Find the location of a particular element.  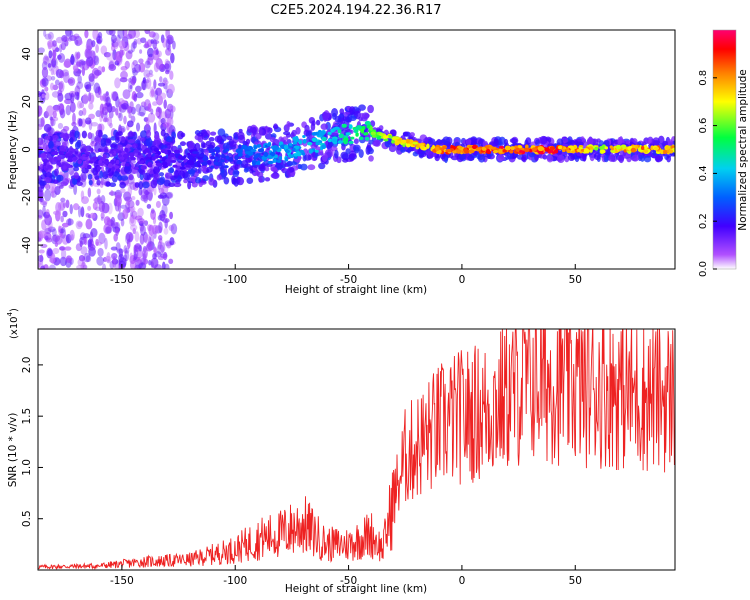

colorbar-tick-label: 0.6 is located at coordinates (703, 126).